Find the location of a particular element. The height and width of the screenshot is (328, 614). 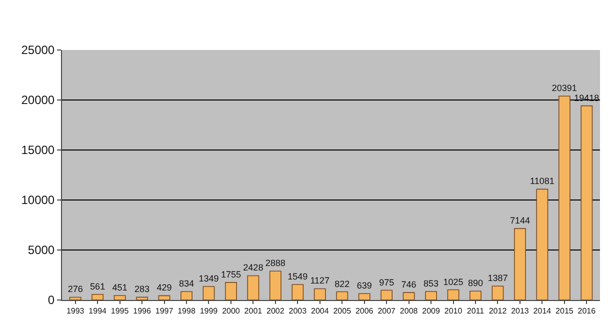

data-label: 822 is located at coordinates (342, 283).